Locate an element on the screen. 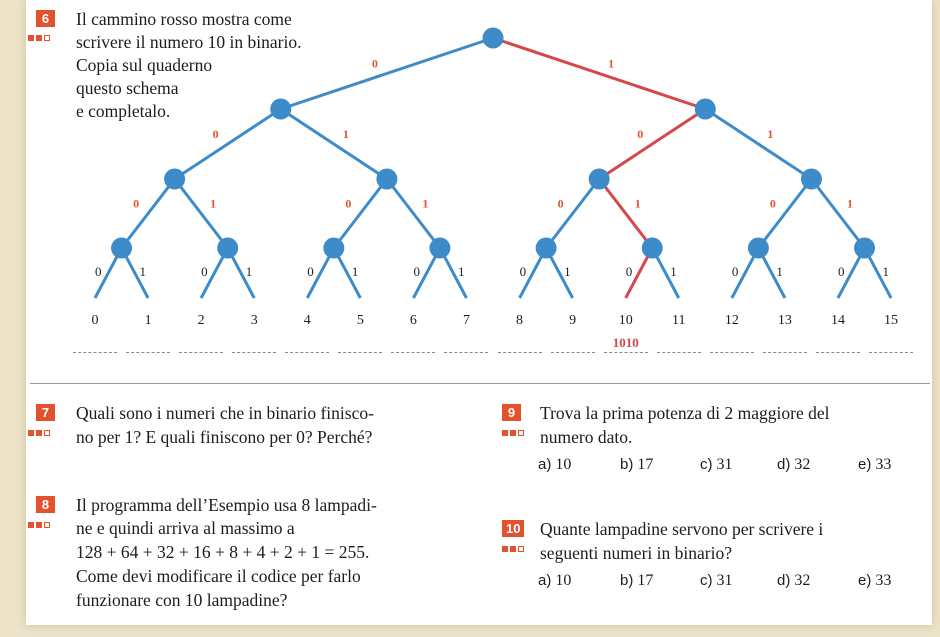  option-value: 32 is located at coordinates (802, 580).